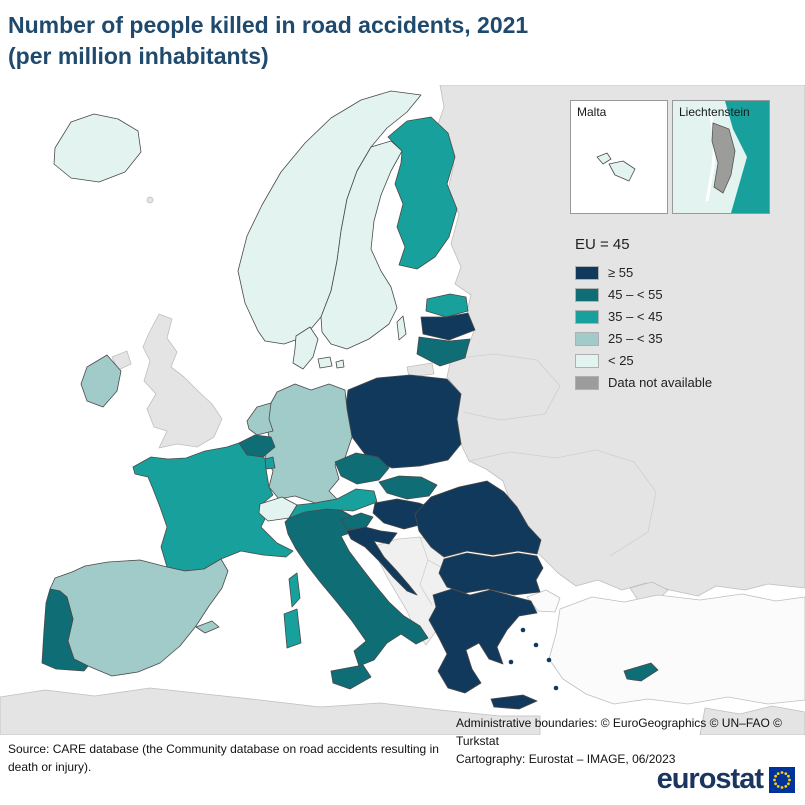 The width and height of the screenshot is (805, 805). What do you see at coordinates (782, 779) in the screenshot?
I see `eu-flag-icon` at bounding box center [782, 779].